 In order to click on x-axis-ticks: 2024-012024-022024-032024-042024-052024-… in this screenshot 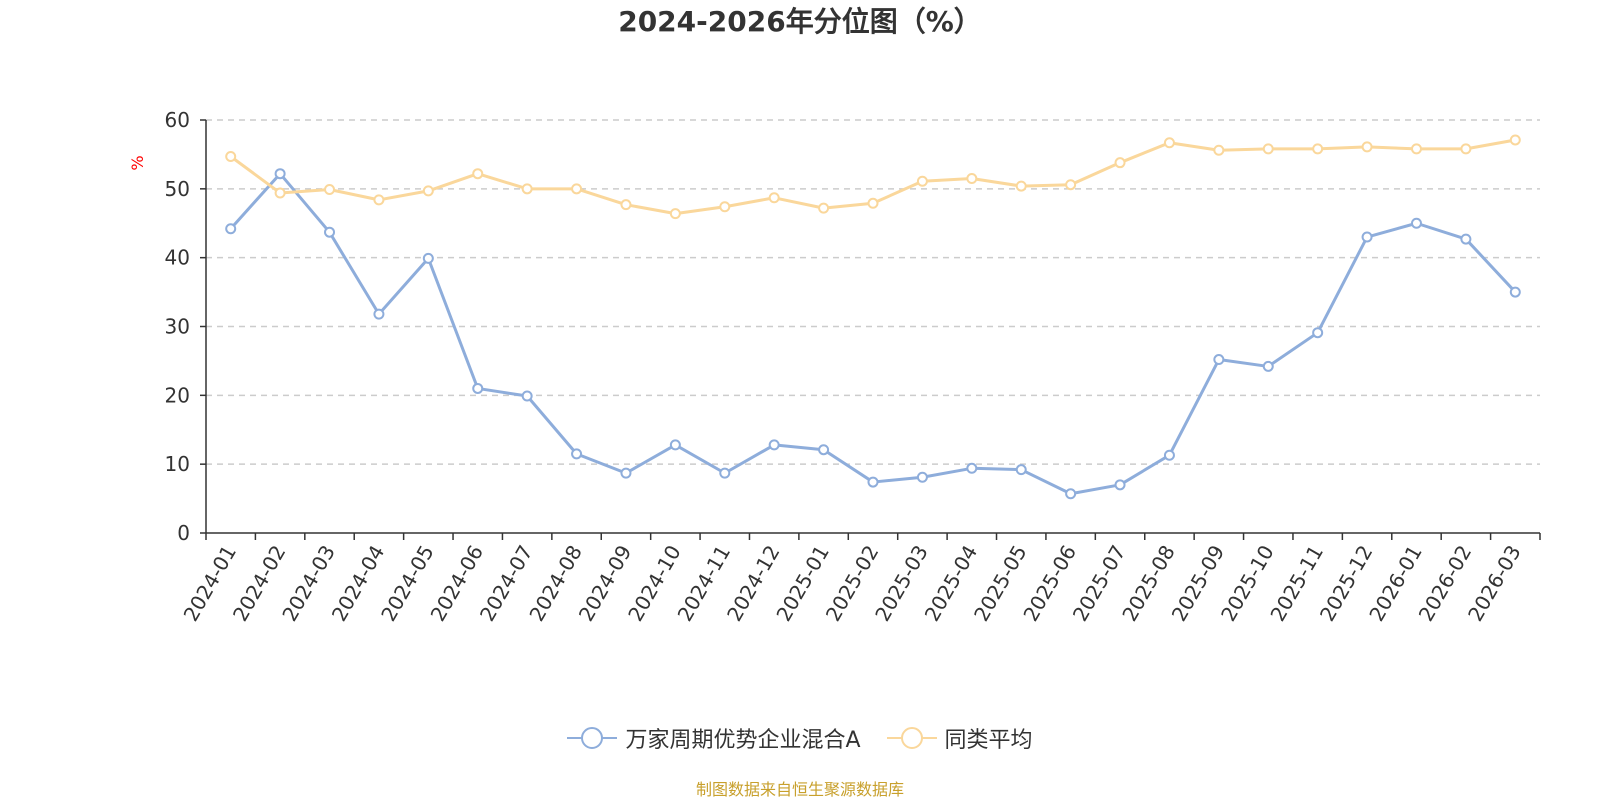, I will do `click(852, 583)`.